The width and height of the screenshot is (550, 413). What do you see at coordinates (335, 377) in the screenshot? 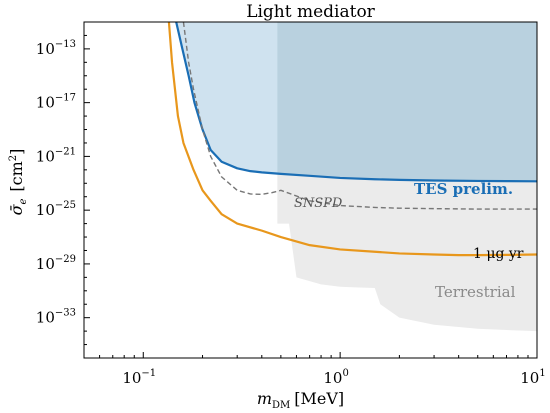
I see `x-tick-label: 10⁰` at bounding box center [335, 377].